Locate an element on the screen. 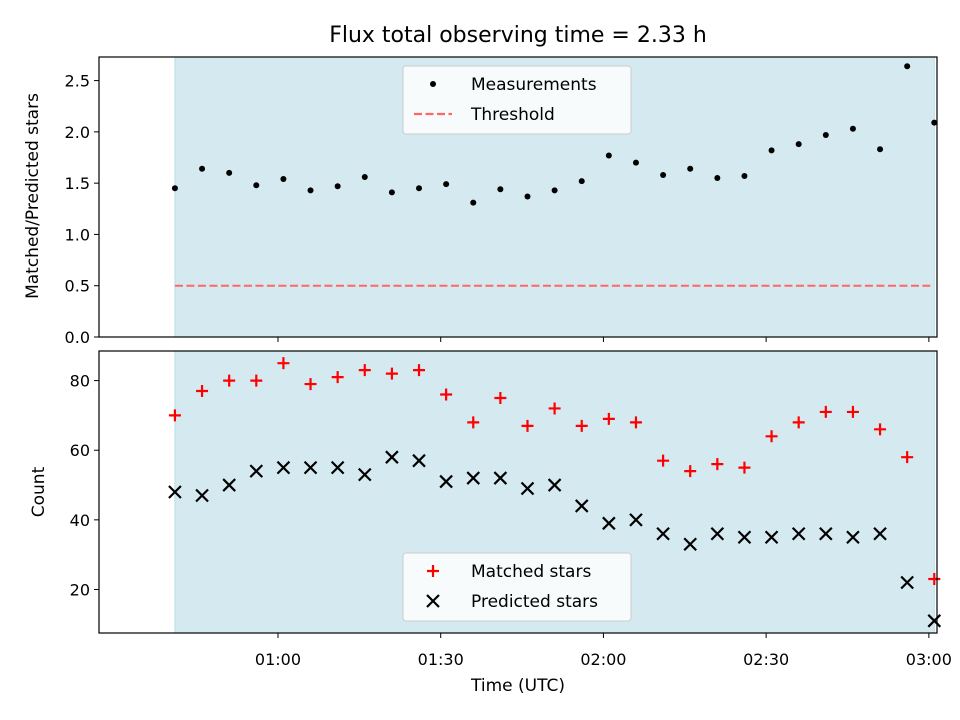 The height and width of the screenshot is (720, 960). y-tick-label: 0.0 is located at coordinates (77, 337).